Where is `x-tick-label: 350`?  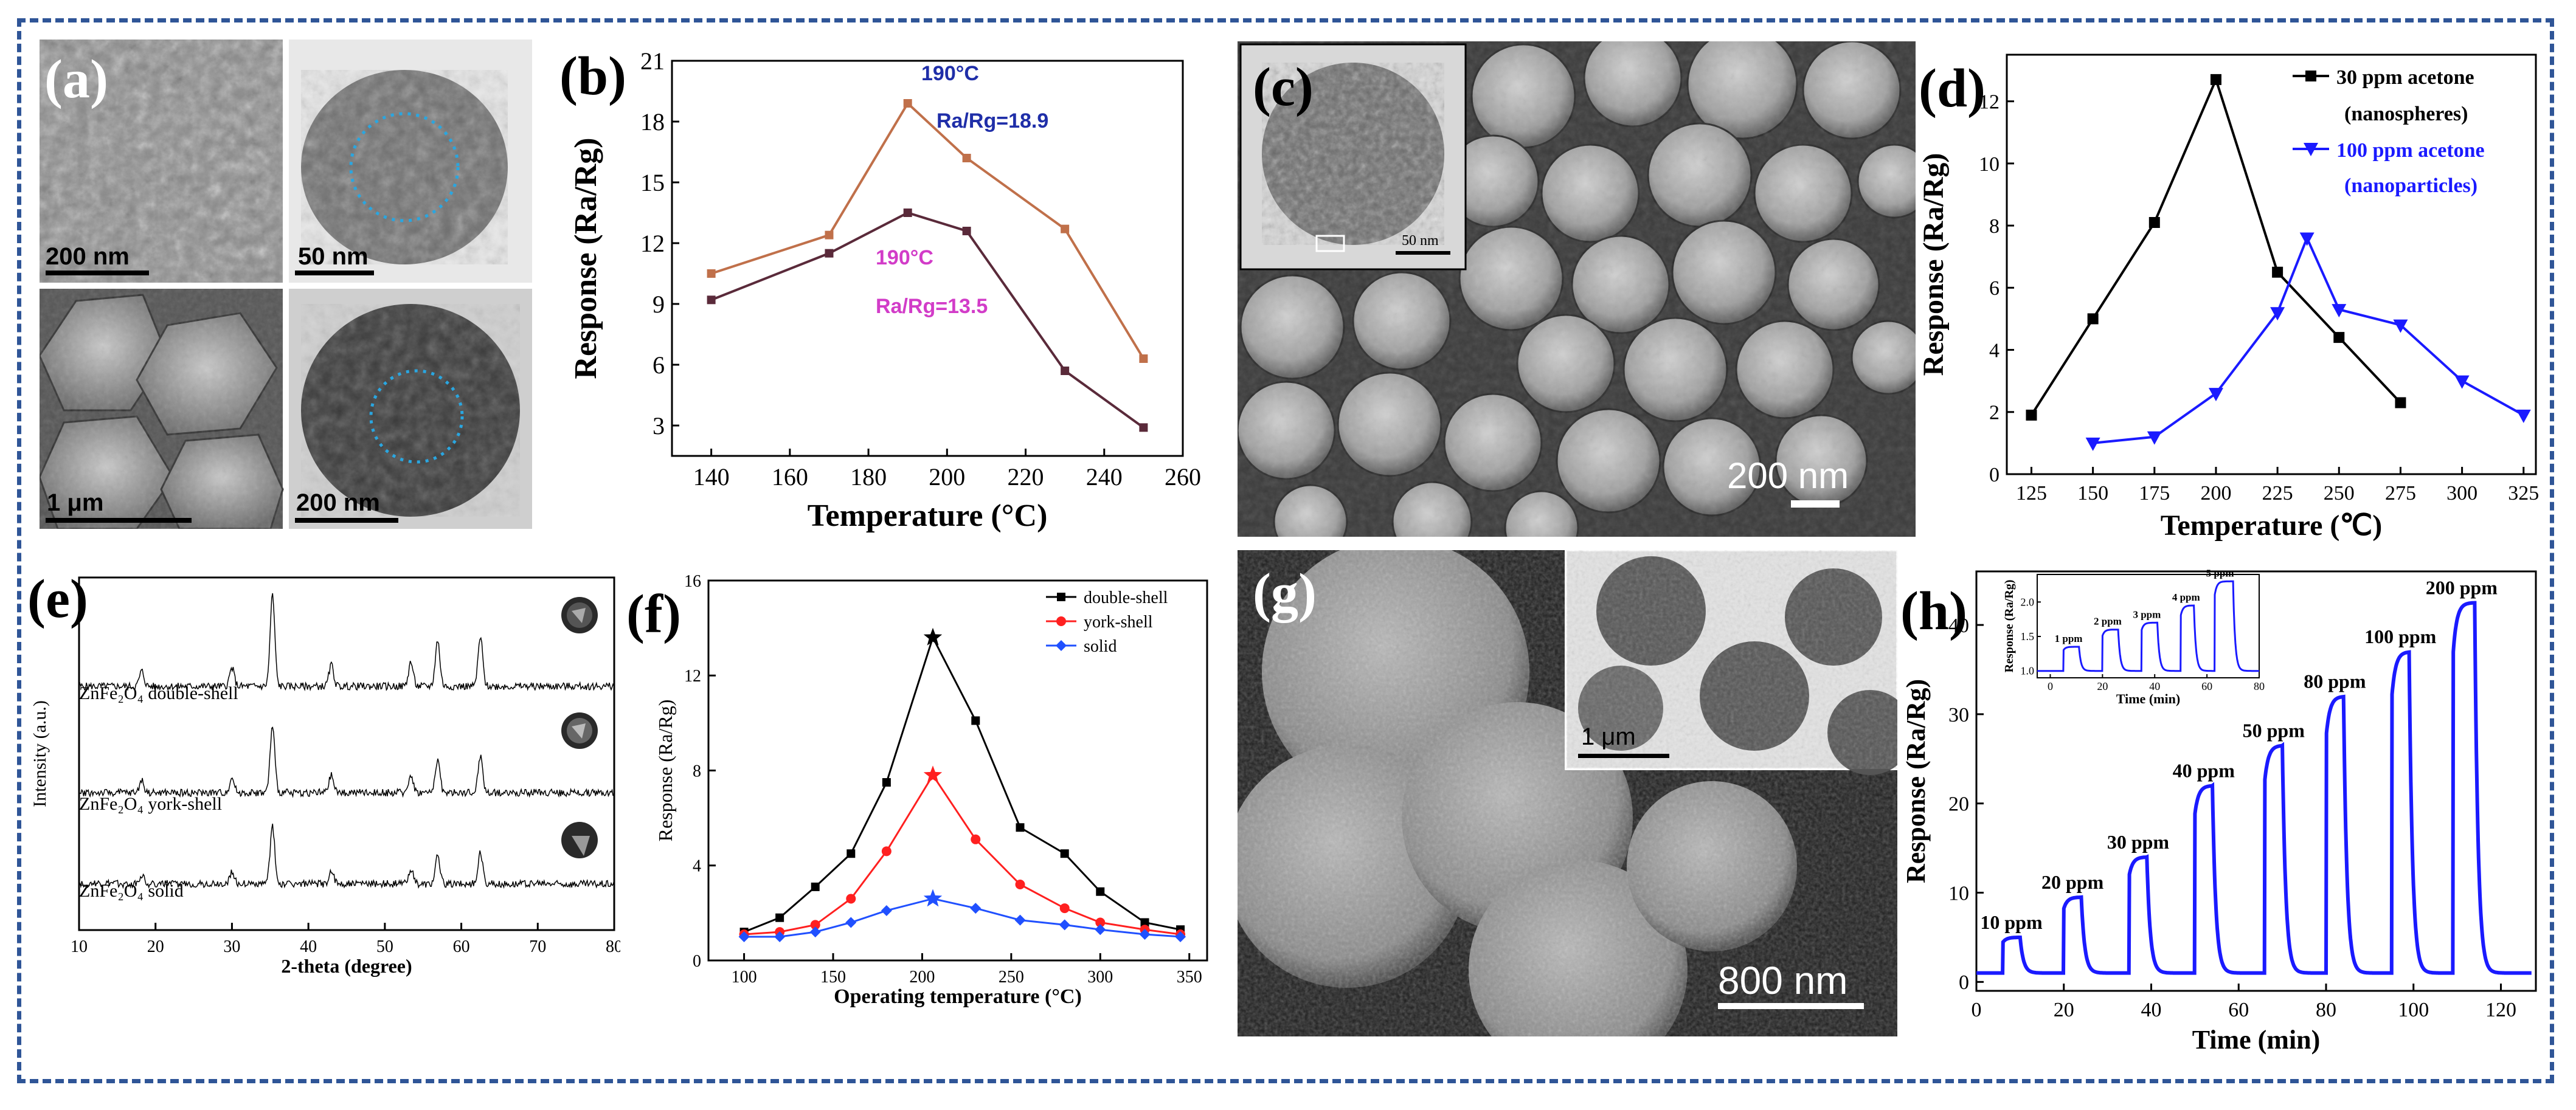
x-tick-label: 350 is located at coordinates (1189, 977).